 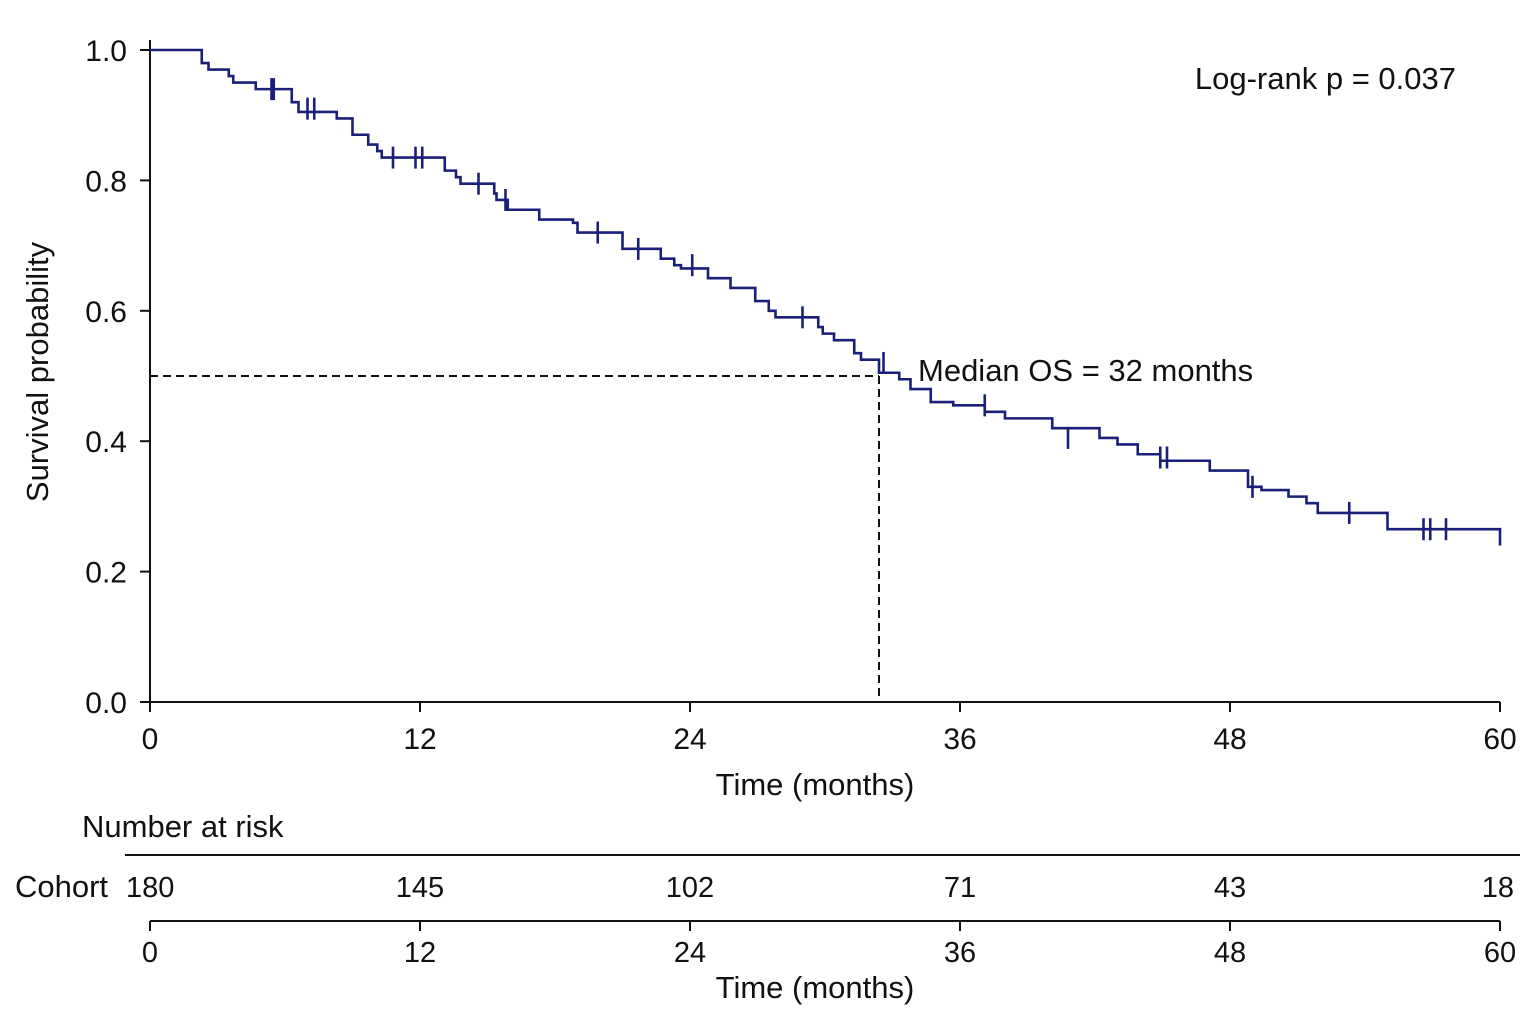 I want to click on risk-tick-label: 0, so click(x=150, y=953).